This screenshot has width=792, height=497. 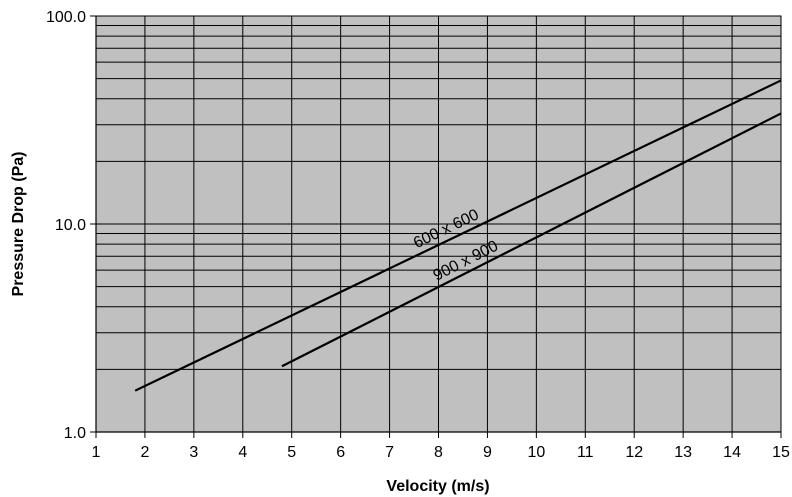 I want to click on x-tick-label: 1, so click(x=96, y=452).